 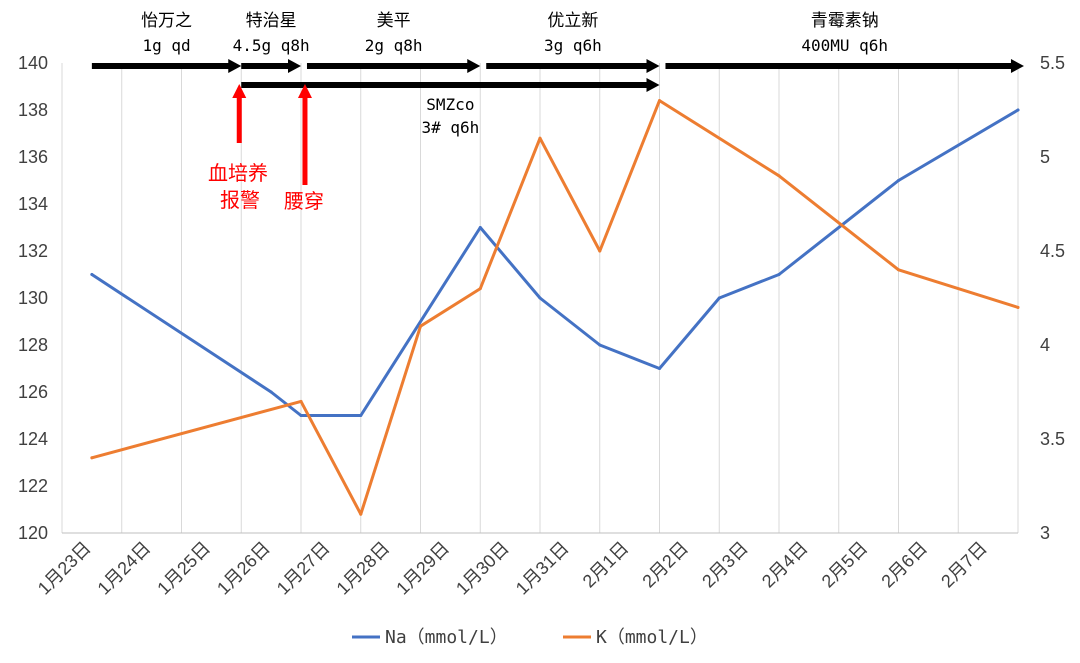 I want to click on medication-dose: 3g q6h, so click(x=573, y=45).